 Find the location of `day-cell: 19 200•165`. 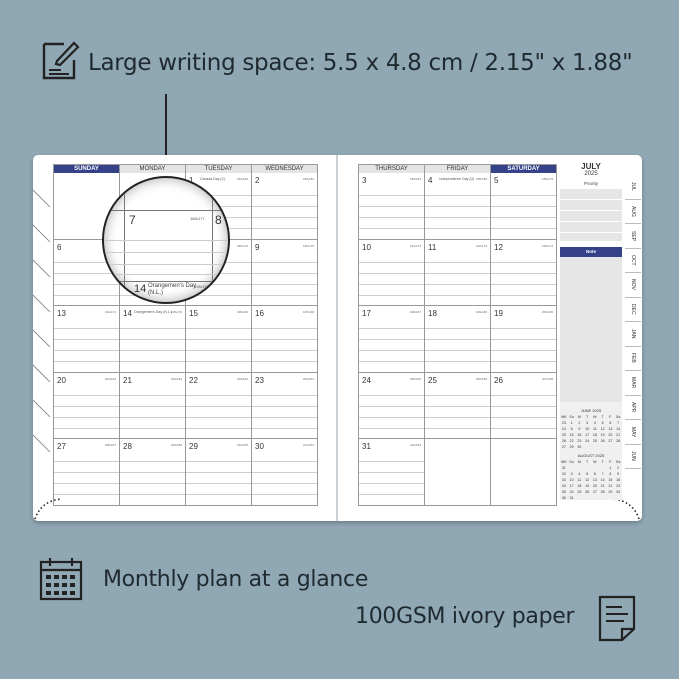

day-cell: 19 200•165 is located at coordinates (524, 339).